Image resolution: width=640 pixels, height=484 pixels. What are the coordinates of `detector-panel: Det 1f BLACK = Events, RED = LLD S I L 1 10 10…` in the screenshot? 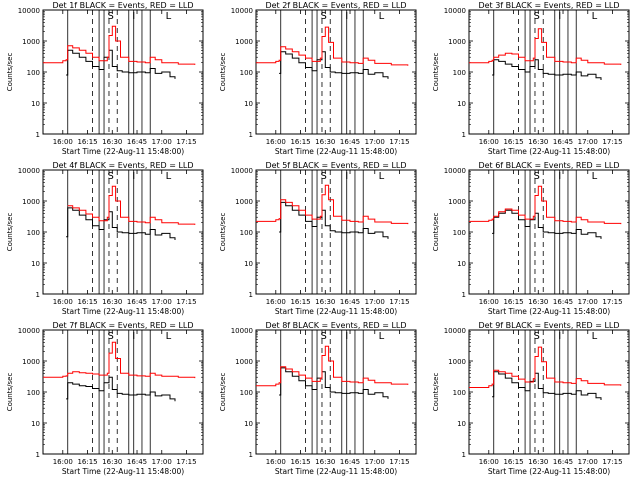 It's located at (106, 80).